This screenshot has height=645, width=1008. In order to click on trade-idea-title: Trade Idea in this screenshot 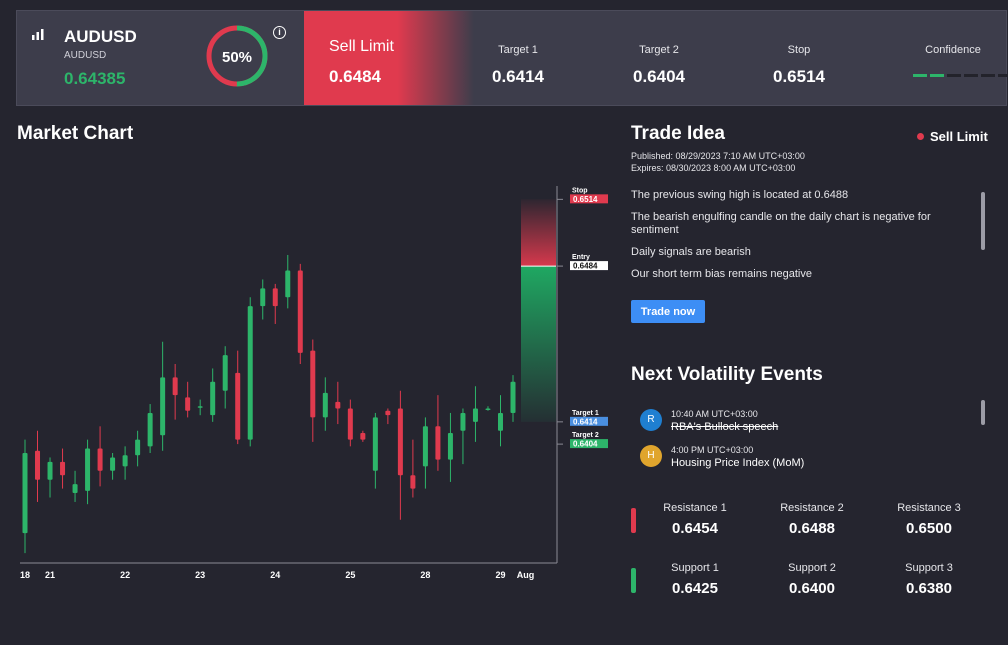, I will do `click(678, 133)`.